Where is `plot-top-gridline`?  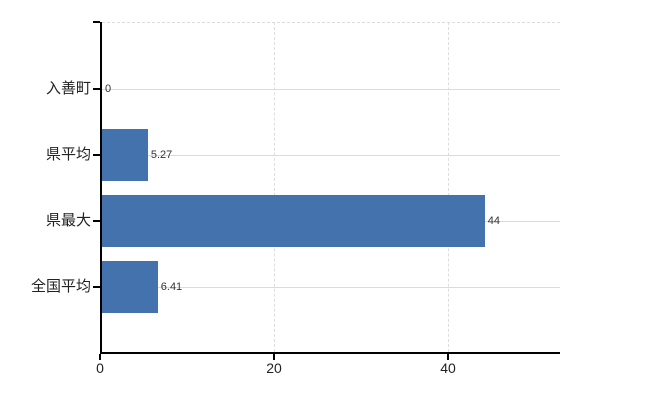
plot-top-gridline is located at coordinates (331, 22).